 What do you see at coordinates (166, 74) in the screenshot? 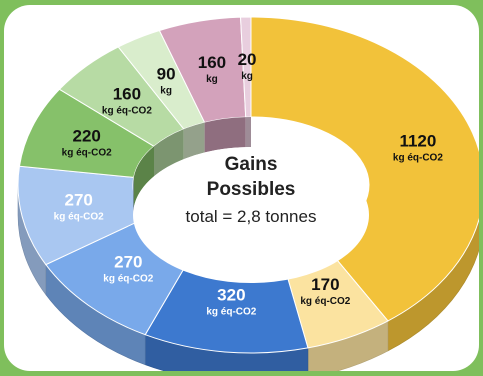
I see `slice-value-label-7: 90` at bounding box center [166, 74].